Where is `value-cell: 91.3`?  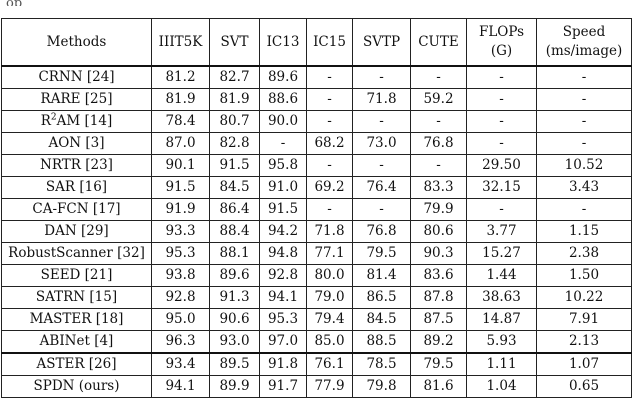
value-cell: 91.3 is located at coordinates (234, 297).